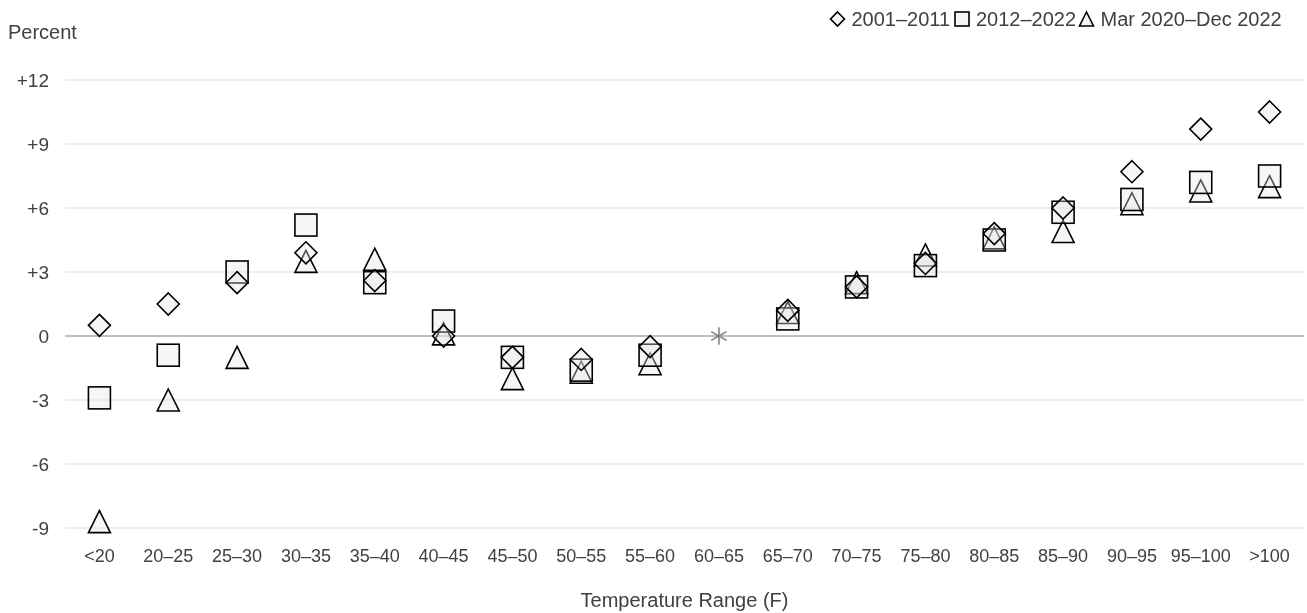 This screenshot has width=1307, height=613. What do you see at coordinates (99, 556) in the screenshot?
I see `x-tick-label: <20` at bounding box center [99, 556].